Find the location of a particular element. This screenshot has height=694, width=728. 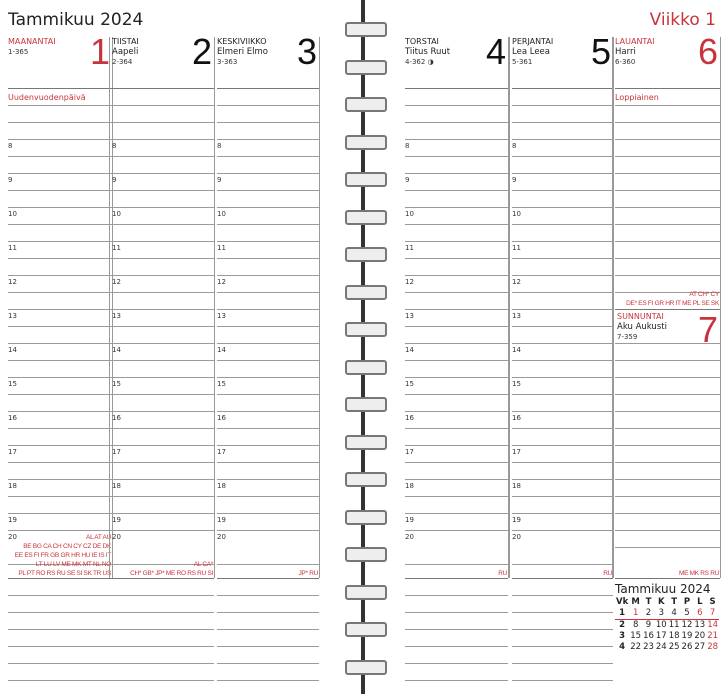

mini-calendar-day: 18 is located at coordinates (674, 636).